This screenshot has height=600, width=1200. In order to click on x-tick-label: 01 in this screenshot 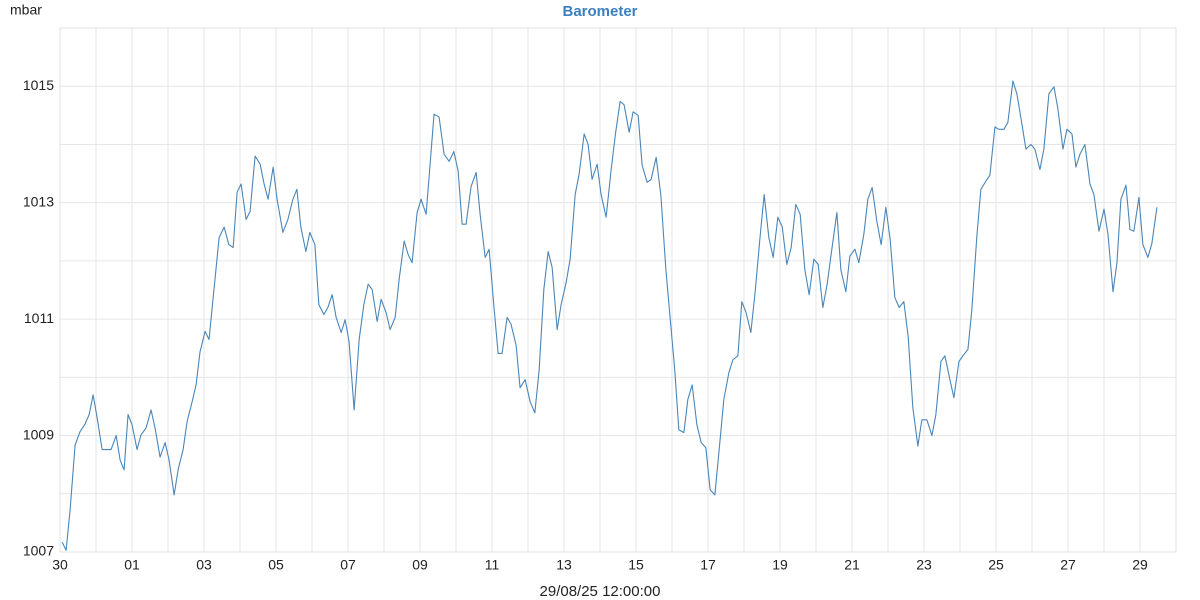, I will do `click(132, 565)`.